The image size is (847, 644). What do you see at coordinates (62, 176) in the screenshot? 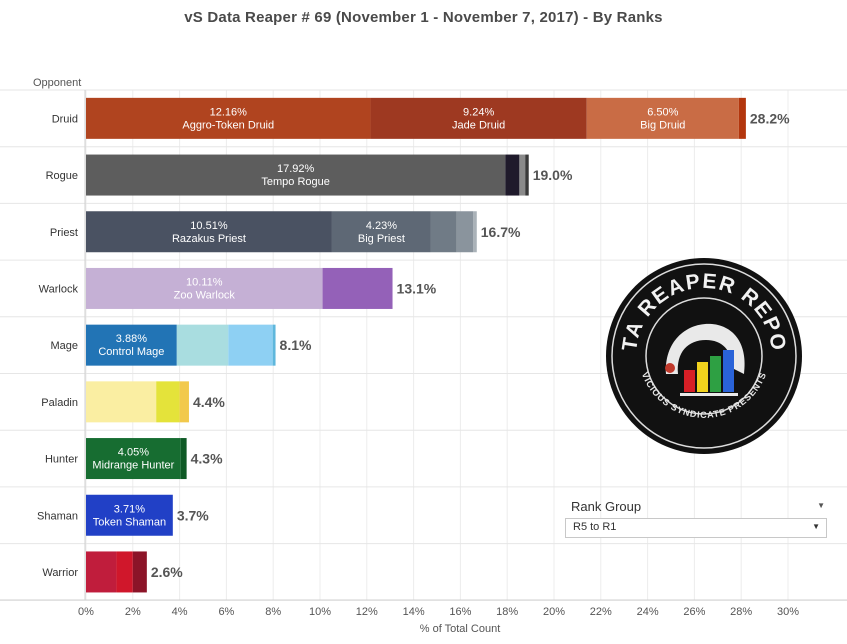
I see `row-label-rogue: Rogue` at bounding box center [62, 176].